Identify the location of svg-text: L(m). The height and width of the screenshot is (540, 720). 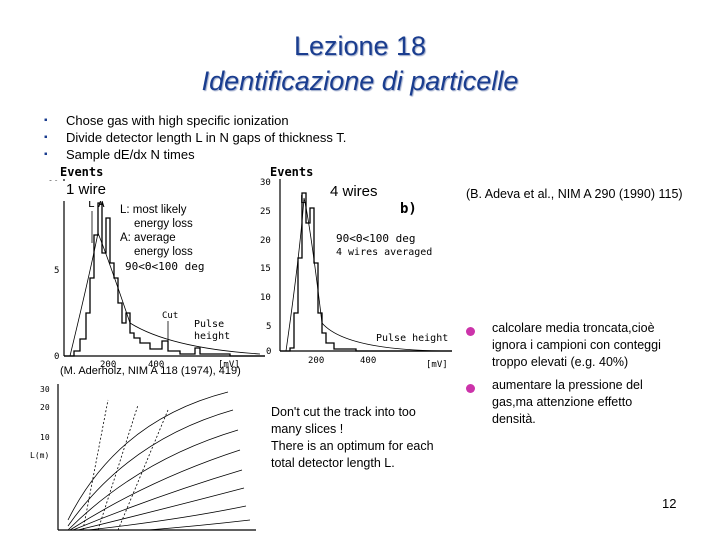
(39, 455).